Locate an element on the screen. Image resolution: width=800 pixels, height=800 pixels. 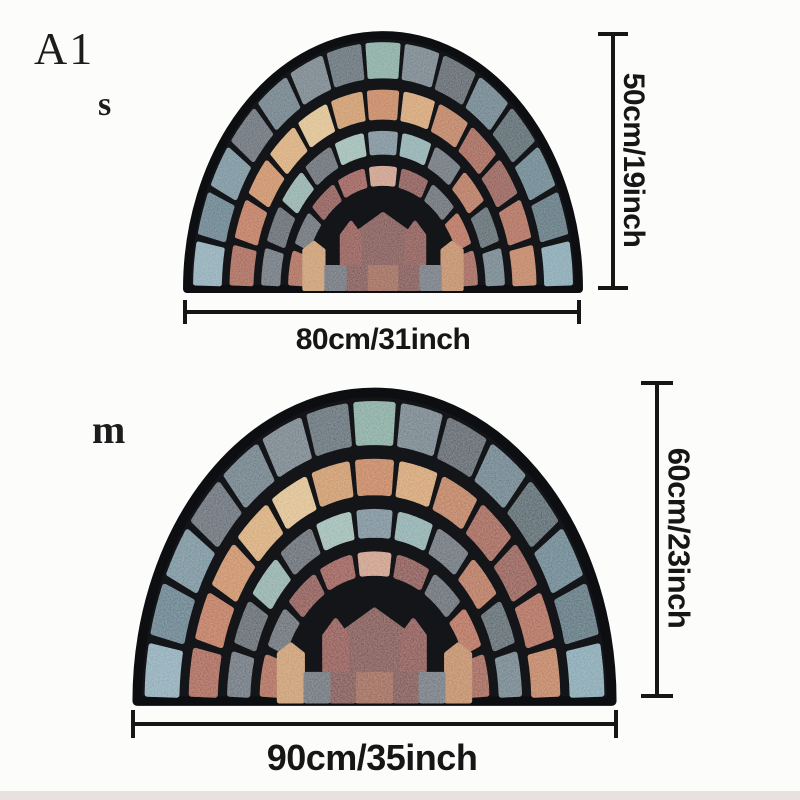
small-mat-height-label: 50cm/19inch is located at coordinates (633, 160).